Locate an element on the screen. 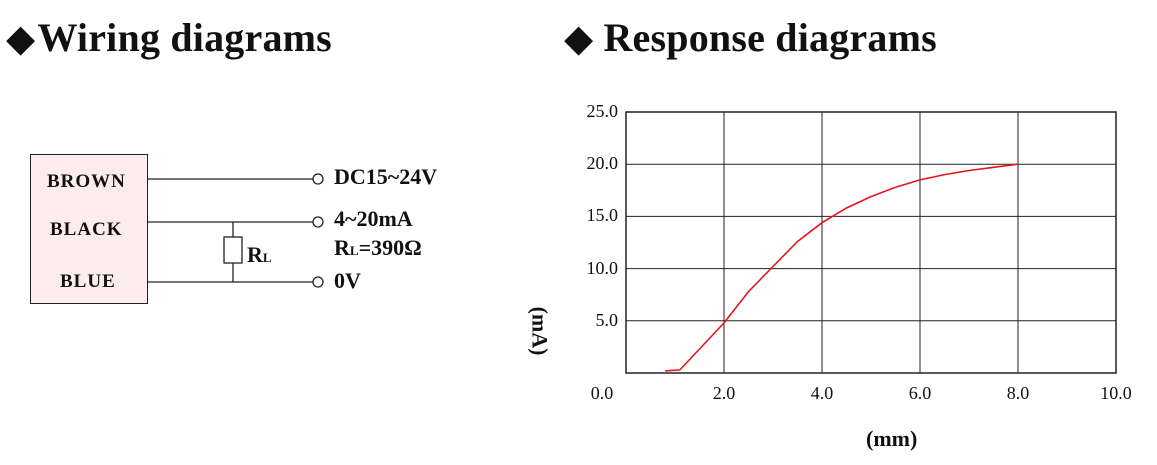 The height and width of the screenshot is (465, 1157). response-diagrams-heading: ◆ Response diagrams is located at coordinates (750, 37).